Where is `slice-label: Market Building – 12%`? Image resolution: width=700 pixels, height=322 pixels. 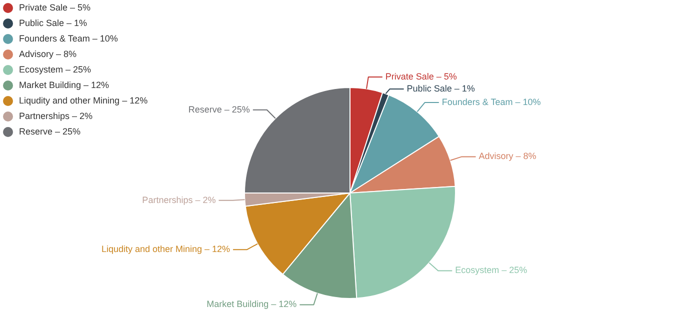
slice-label: Market Building – 12% is located at coordinates (251, 304).